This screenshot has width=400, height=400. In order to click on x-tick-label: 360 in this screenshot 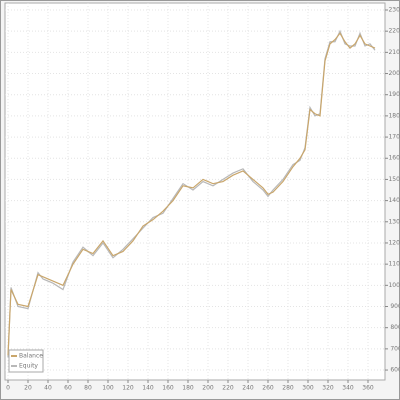, I will do `click(368, 388)`.